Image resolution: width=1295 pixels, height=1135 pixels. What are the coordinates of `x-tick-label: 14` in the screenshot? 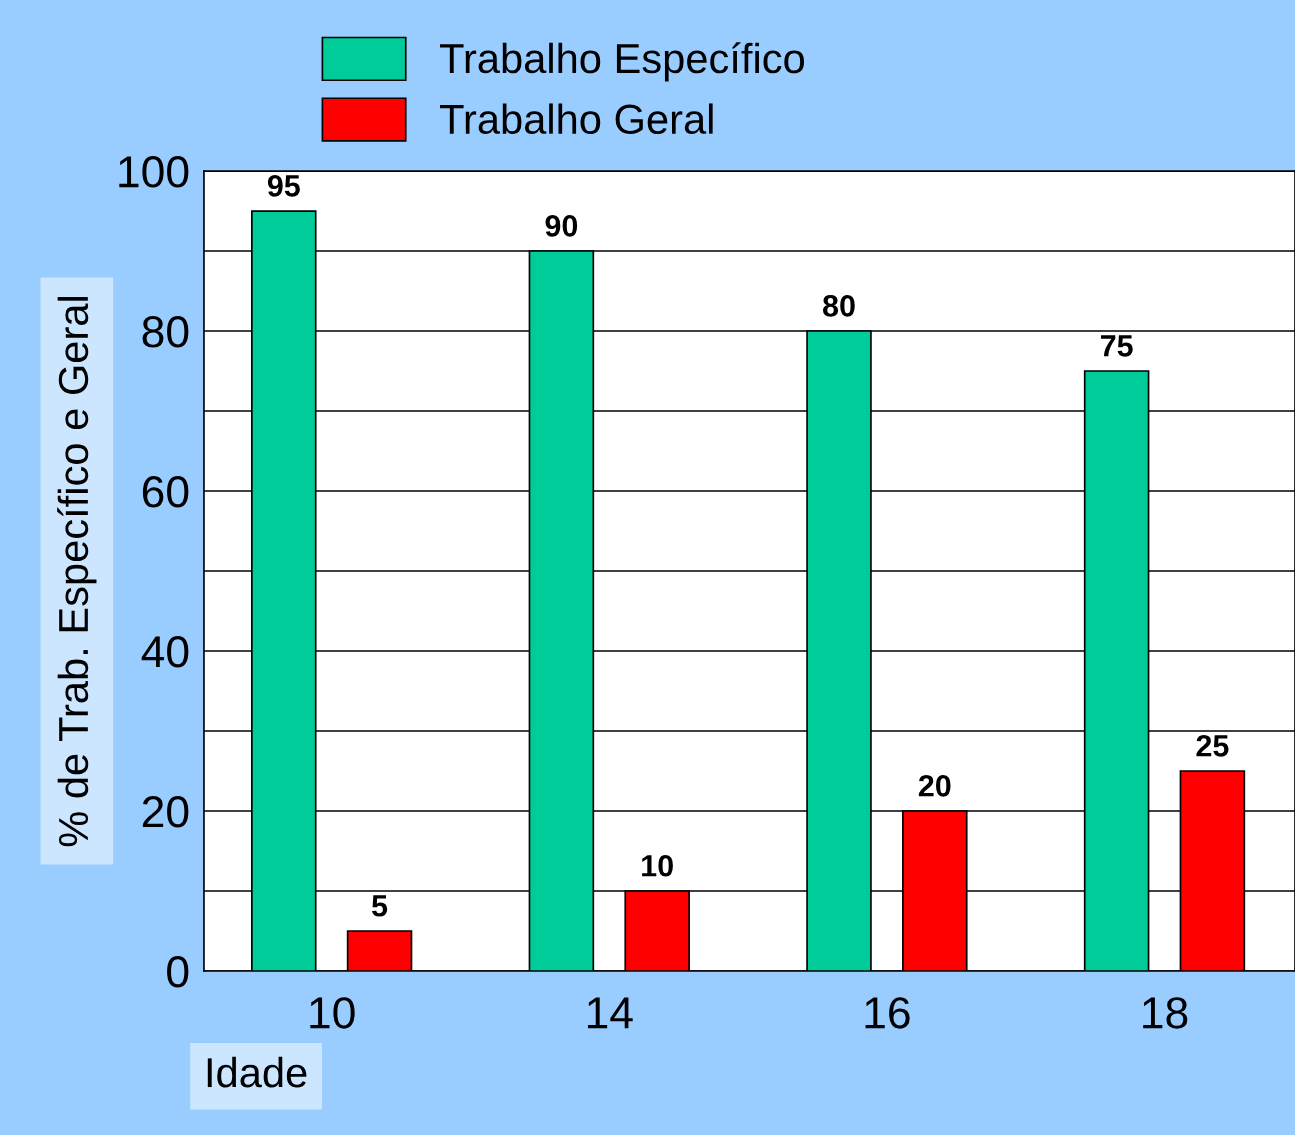 It's located at (610, 1013).